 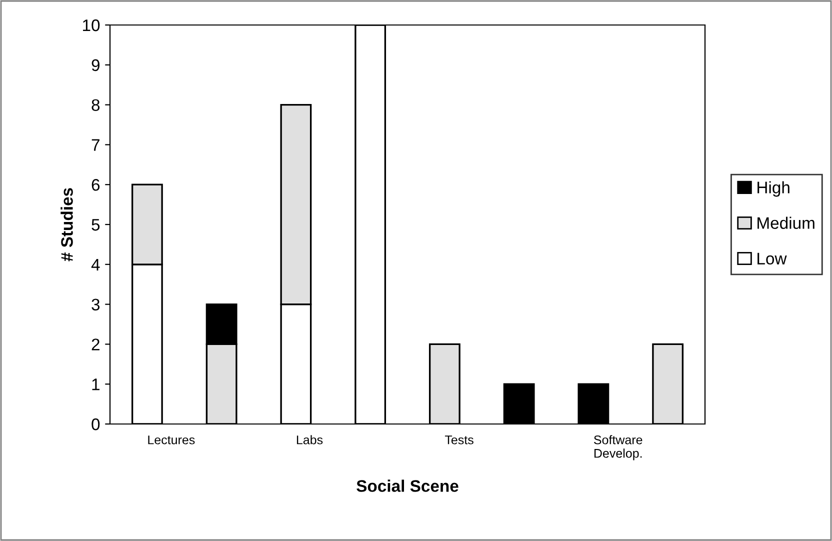 I want to click on legend-label: Low, so click(x=772, y=258).